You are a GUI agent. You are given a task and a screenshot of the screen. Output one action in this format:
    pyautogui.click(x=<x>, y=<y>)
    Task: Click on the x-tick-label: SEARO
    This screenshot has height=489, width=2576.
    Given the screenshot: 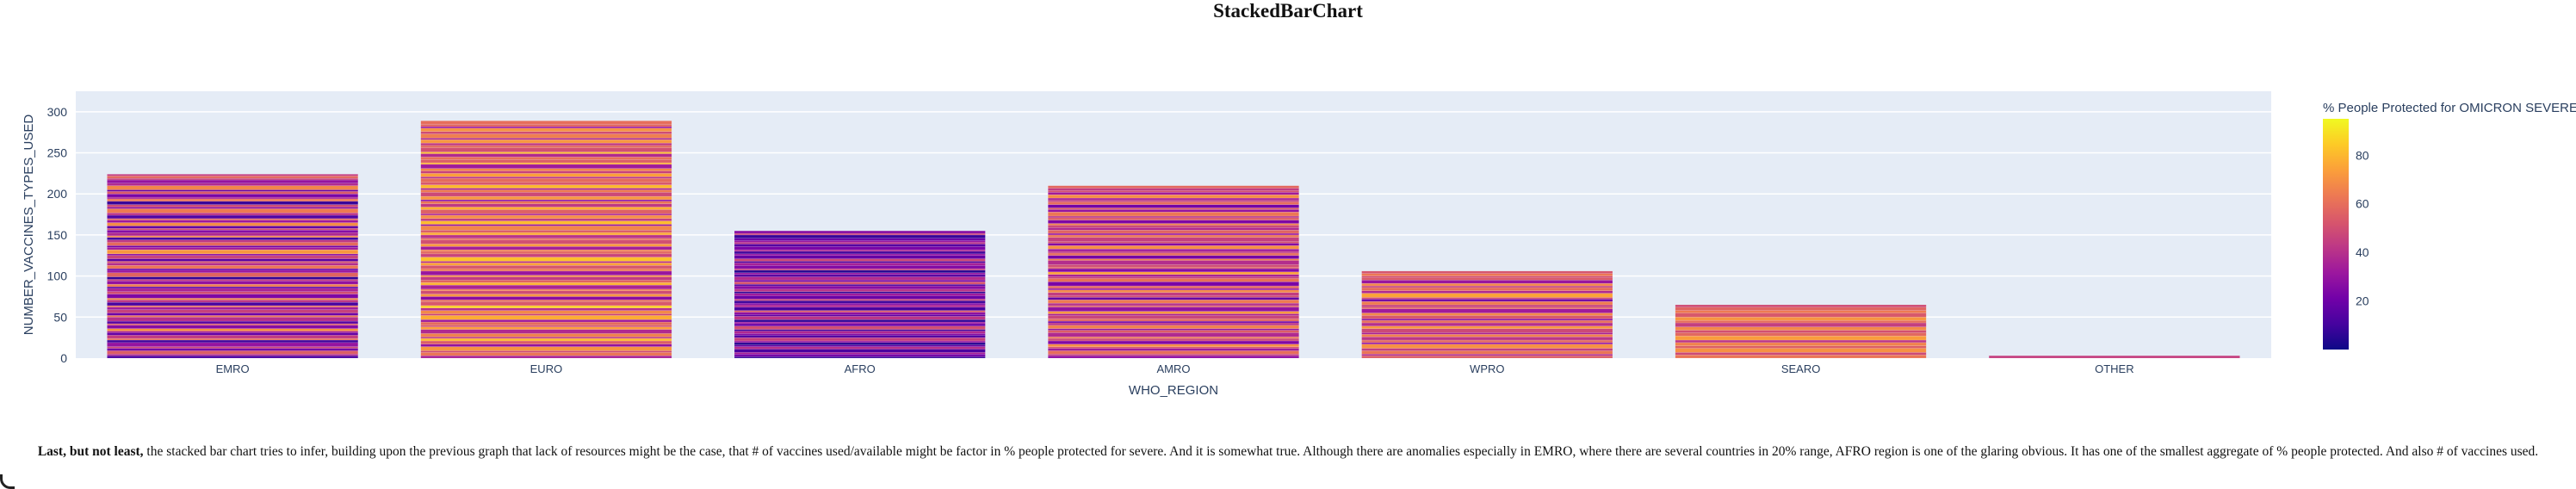 What is the action you would take?
    pyautogui.click(x=1801, y=368)
    